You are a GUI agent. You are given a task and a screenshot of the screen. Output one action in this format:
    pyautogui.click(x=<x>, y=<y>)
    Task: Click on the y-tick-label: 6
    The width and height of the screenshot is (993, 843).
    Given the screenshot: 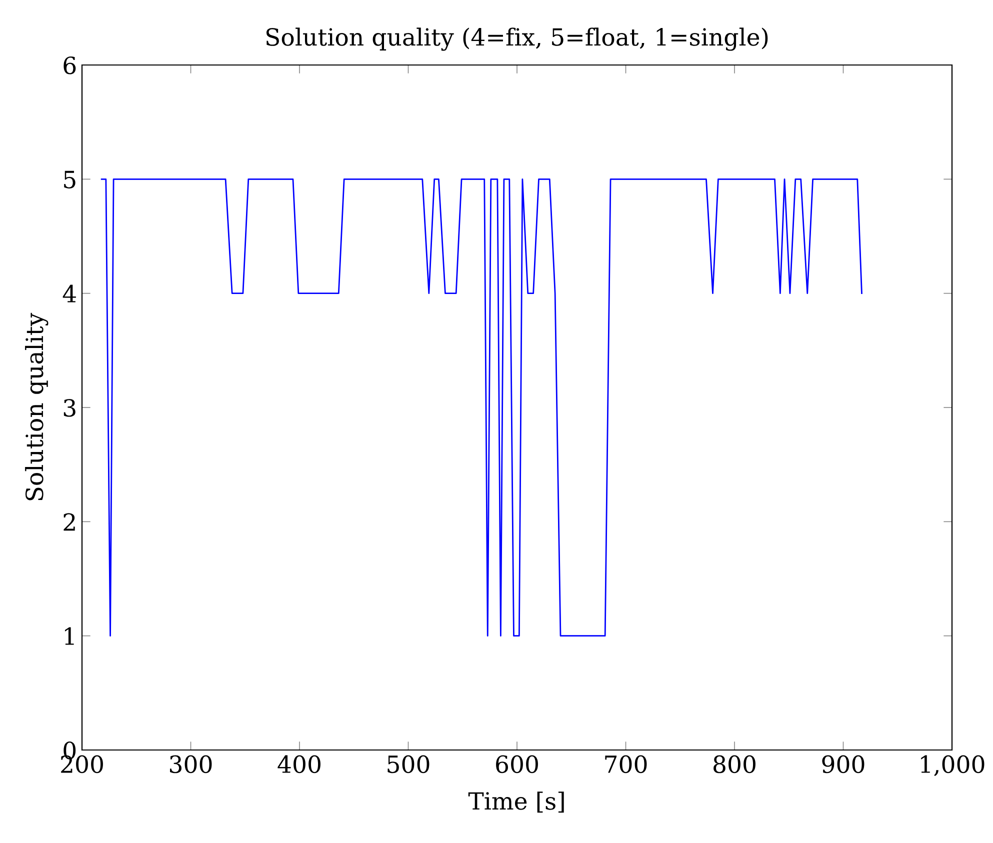 What is the action you would take?
    pyautogui.click(x=70, y=65)
    